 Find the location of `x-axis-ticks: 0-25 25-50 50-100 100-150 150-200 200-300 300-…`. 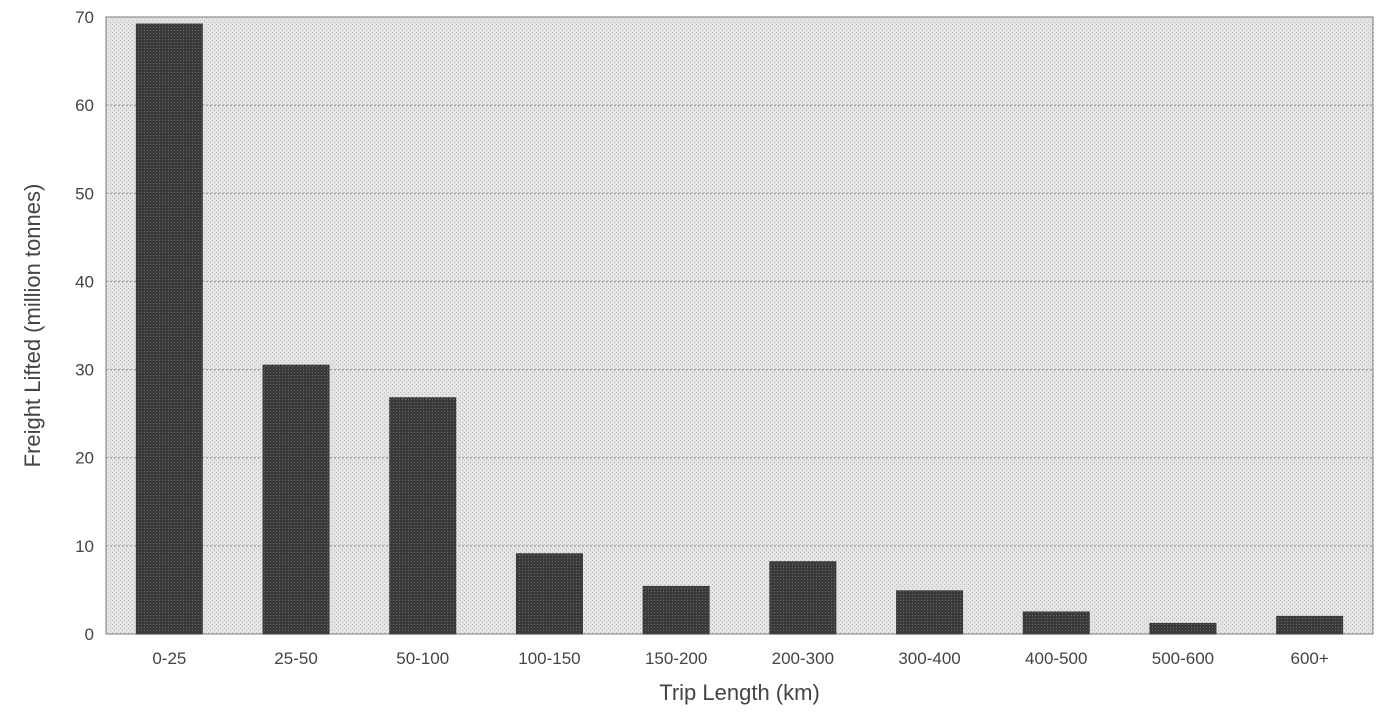

x-axis-ticks: 0-25 25-50 50-100 100-150 150-200 200-300 300-… is located at coordinates (740, 658).